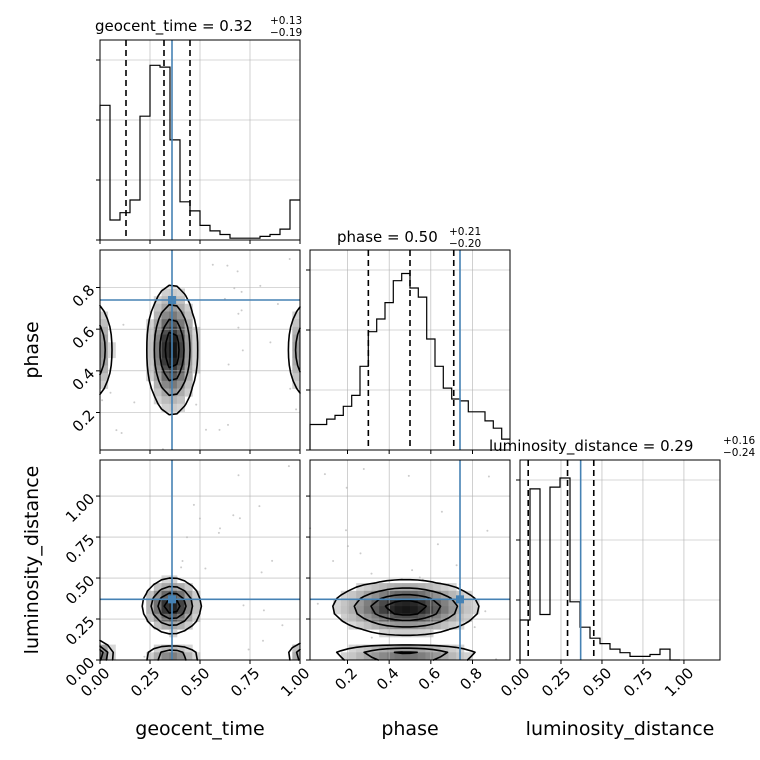 The width and height of the screenshot is (760, 760). What do you see at coordinates (591, 446) in the screenshot?
I see `title-luminosity-distance: luminosity_distance = 0.29` at bounding box center [591, 446].